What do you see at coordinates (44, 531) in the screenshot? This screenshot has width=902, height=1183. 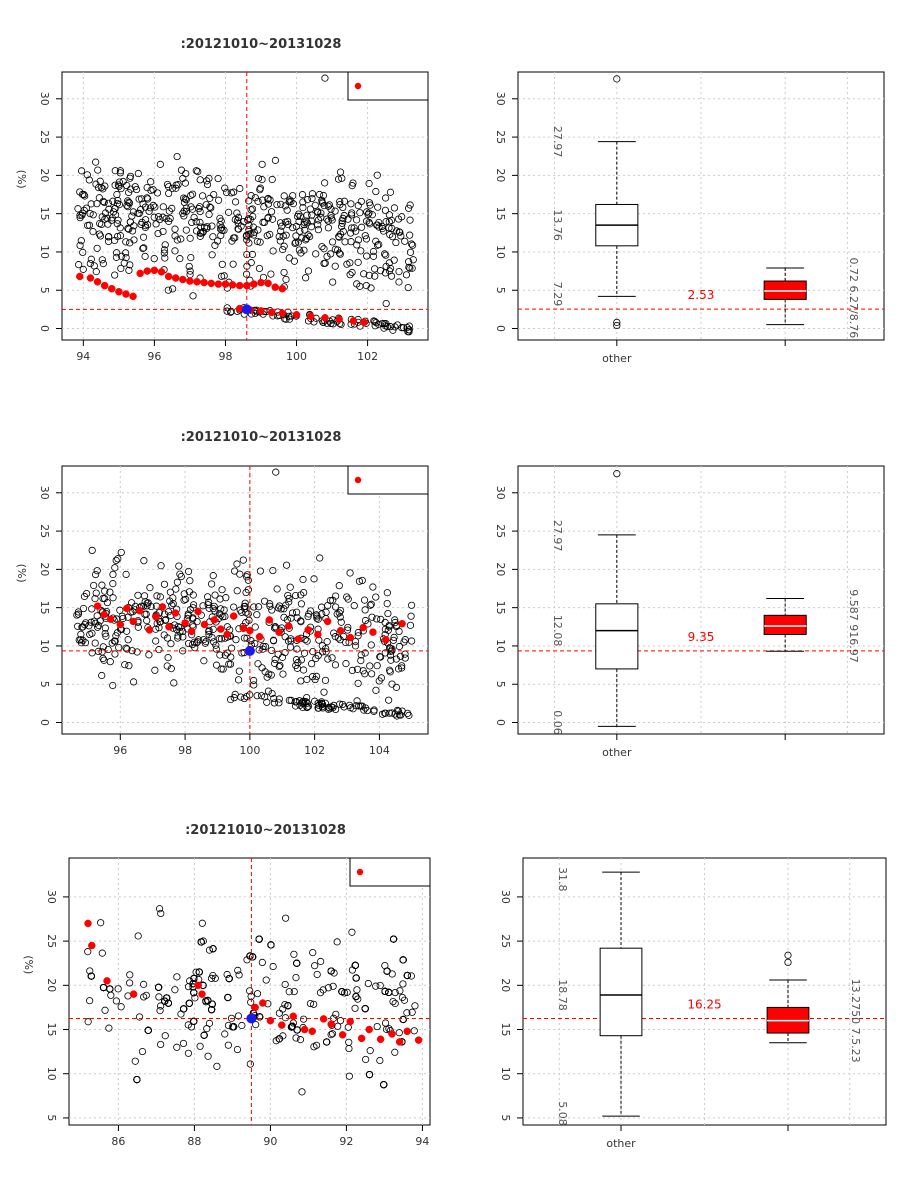 I see `y-tick-label: 25` at bounding box center [44, 531].